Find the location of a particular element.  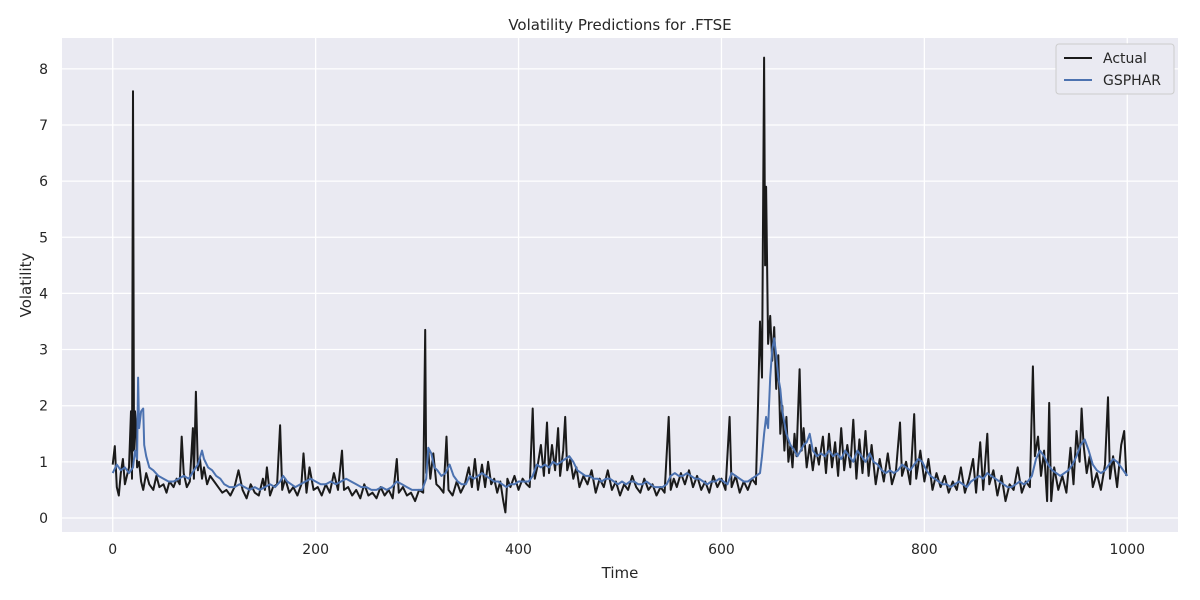

y-tick-label: 7 is located at coordinates (43, 126).